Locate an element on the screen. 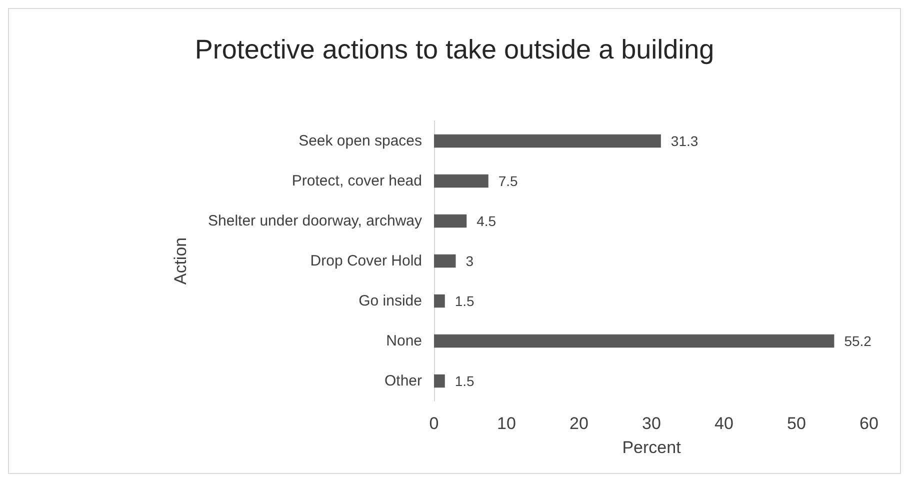  x-tick-label: 40 is located at coordinates (724, 423).